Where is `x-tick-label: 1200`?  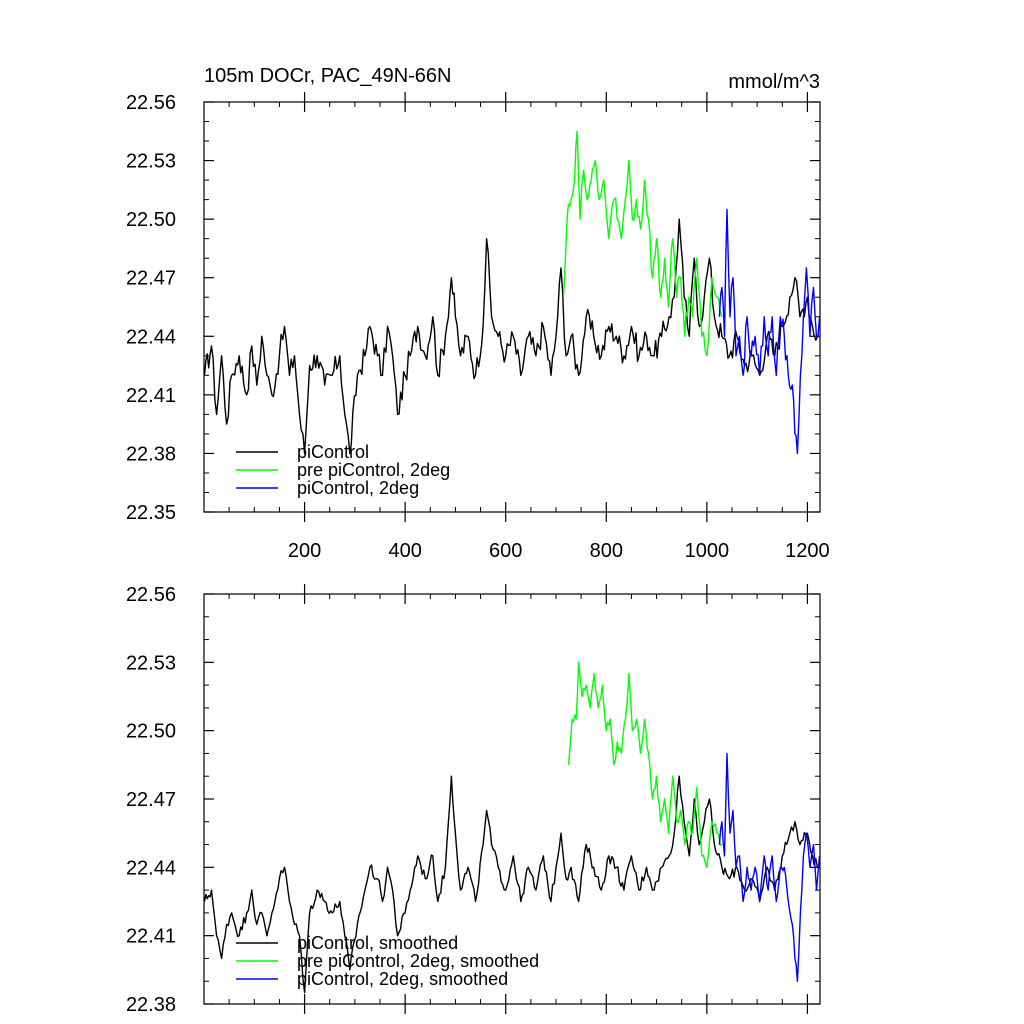
x-tick-label: 1200 is located at coordinates (807, 551).